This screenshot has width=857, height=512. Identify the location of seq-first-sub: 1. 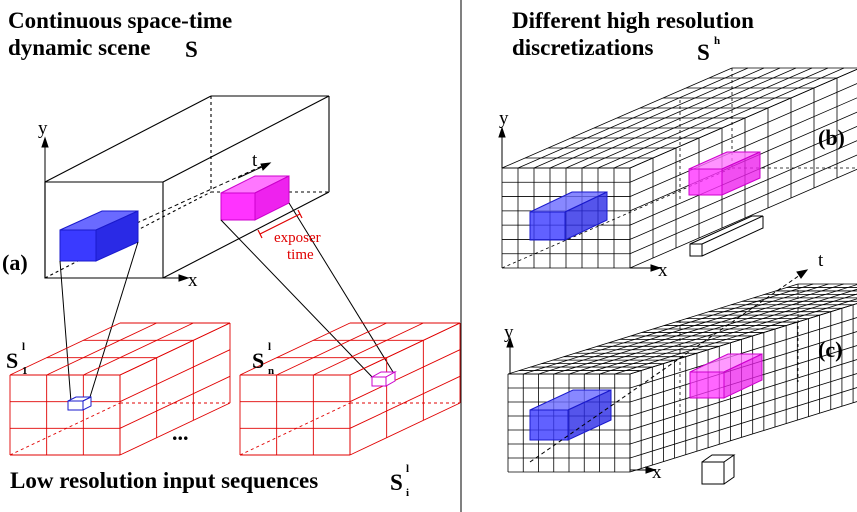
(25, 371).